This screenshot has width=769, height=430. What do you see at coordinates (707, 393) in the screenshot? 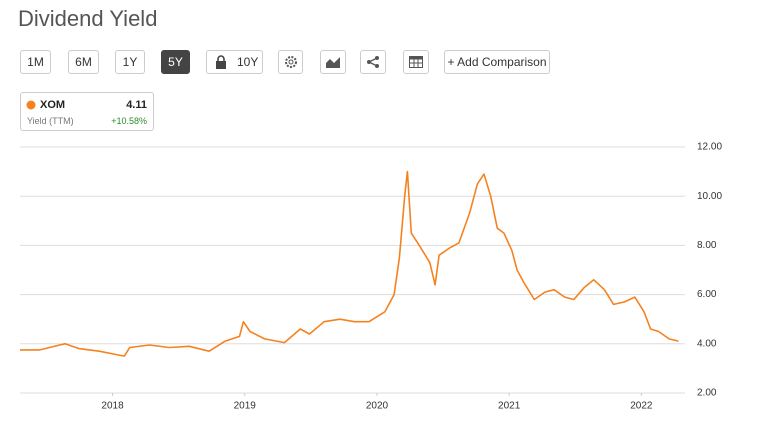
I see `y-tick-label: 2.00` at bounding box center [707, 393].